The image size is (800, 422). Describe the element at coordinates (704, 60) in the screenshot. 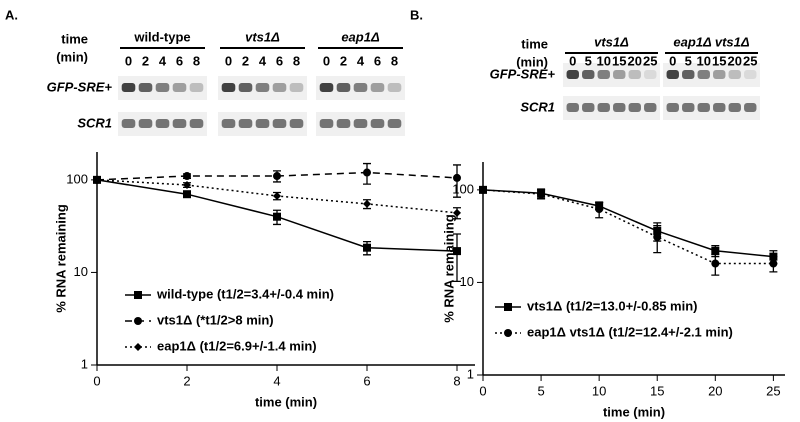

I see `time-point: 10` at that location.